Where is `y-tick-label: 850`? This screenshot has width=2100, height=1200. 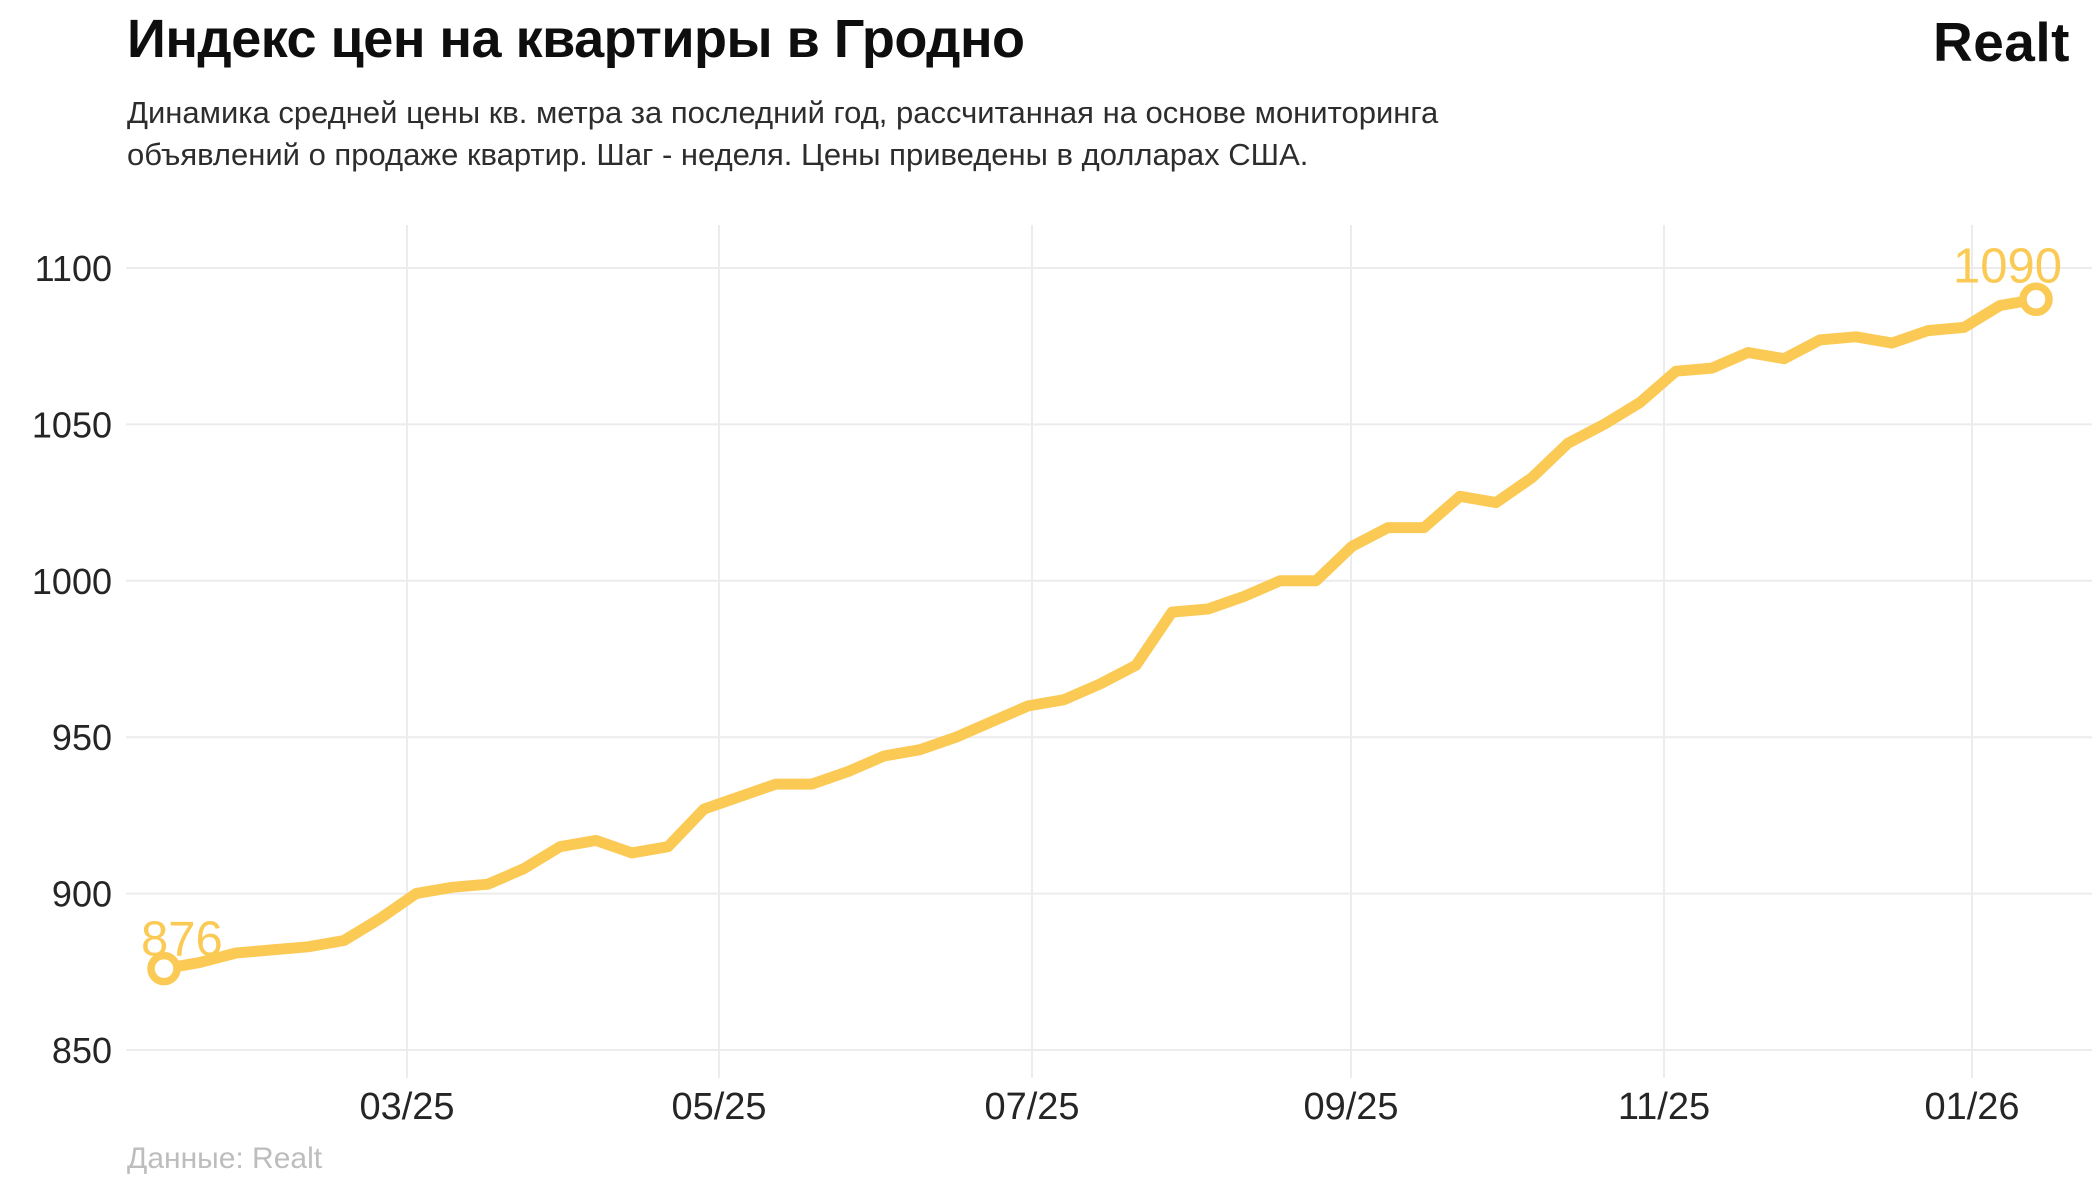
y-tick-label: 850 is located at coordinates (82, 1050).